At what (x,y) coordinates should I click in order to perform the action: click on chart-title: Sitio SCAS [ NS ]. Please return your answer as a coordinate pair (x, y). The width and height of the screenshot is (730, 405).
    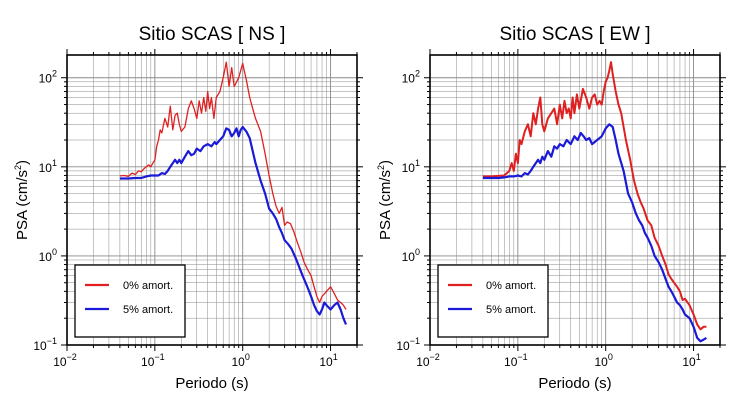
    Looking at the image, I should click on (212, 34).